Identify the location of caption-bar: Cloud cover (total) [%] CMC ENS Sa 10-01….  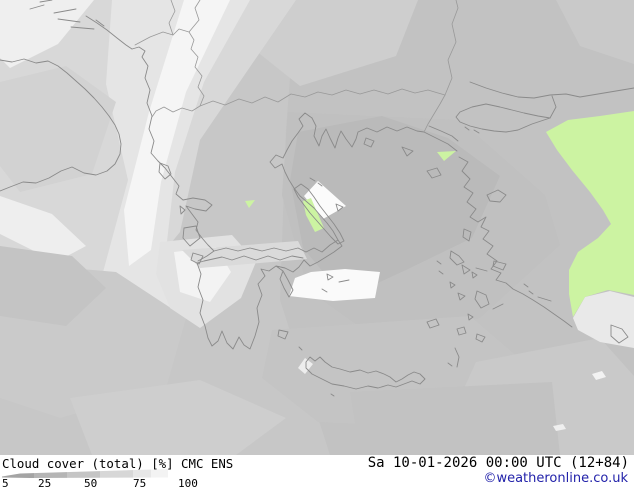
(317, 472).